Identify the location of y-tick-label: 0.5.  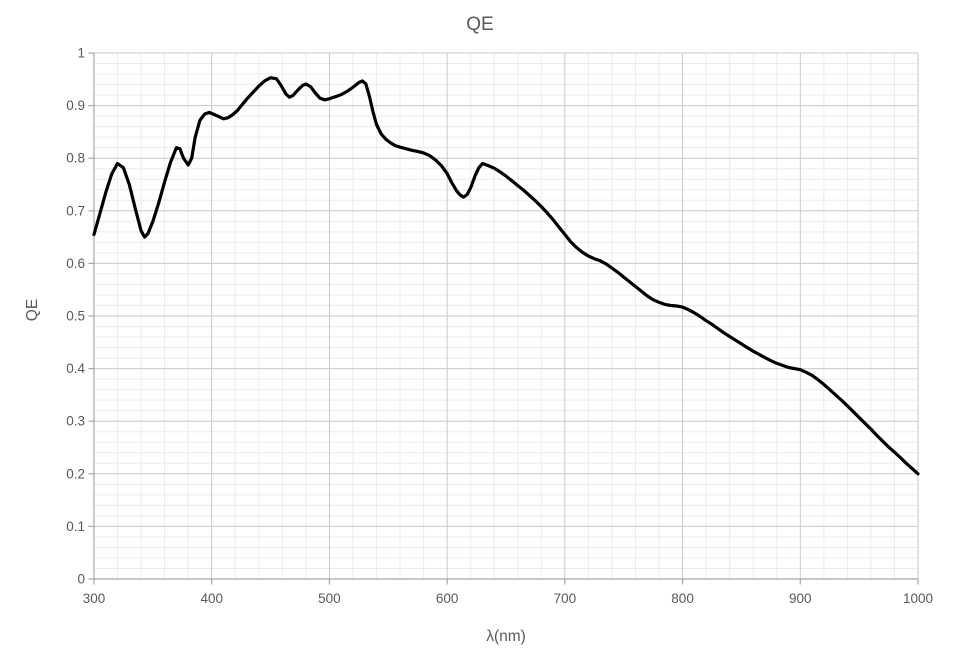
(75, 316).